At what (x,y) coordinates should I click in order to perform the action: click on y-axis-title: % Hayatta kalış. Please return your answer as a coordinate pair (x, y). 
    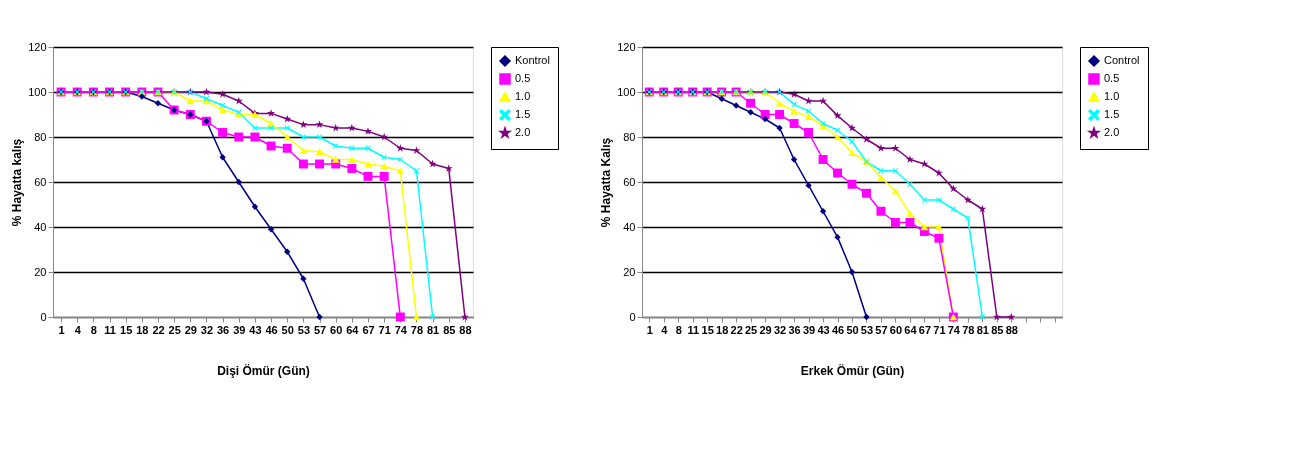
    Looking at the image, I should click on (17, 182).